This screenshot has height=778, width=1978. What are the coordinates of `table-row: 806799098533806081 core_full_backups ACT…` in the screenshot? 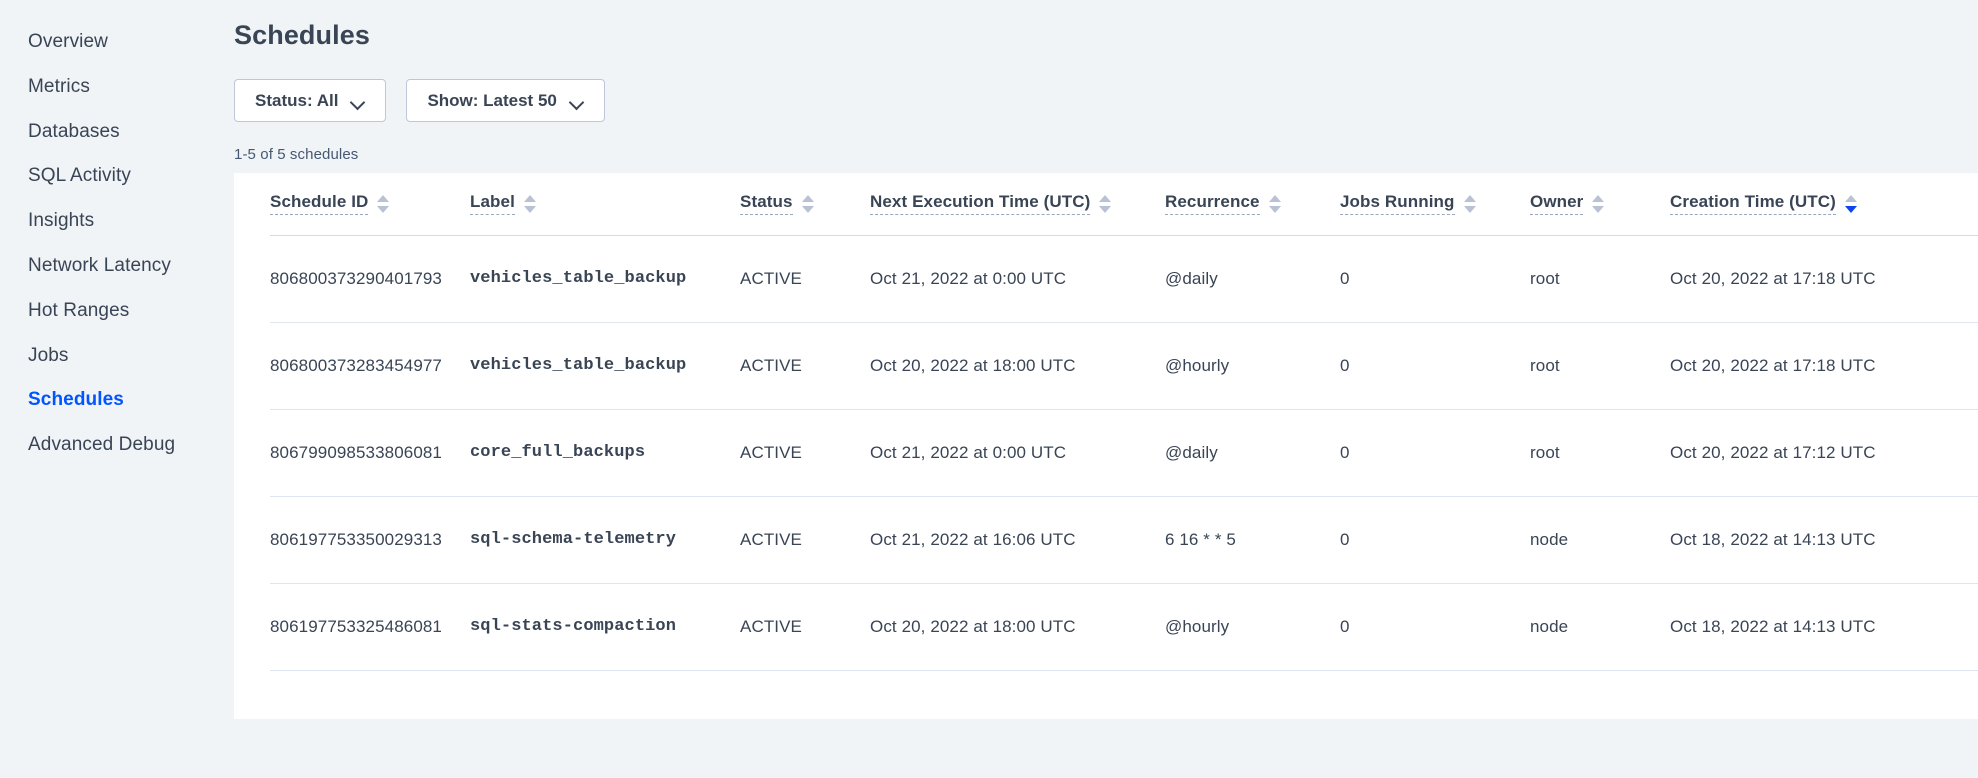 It's located at (1124, 453).